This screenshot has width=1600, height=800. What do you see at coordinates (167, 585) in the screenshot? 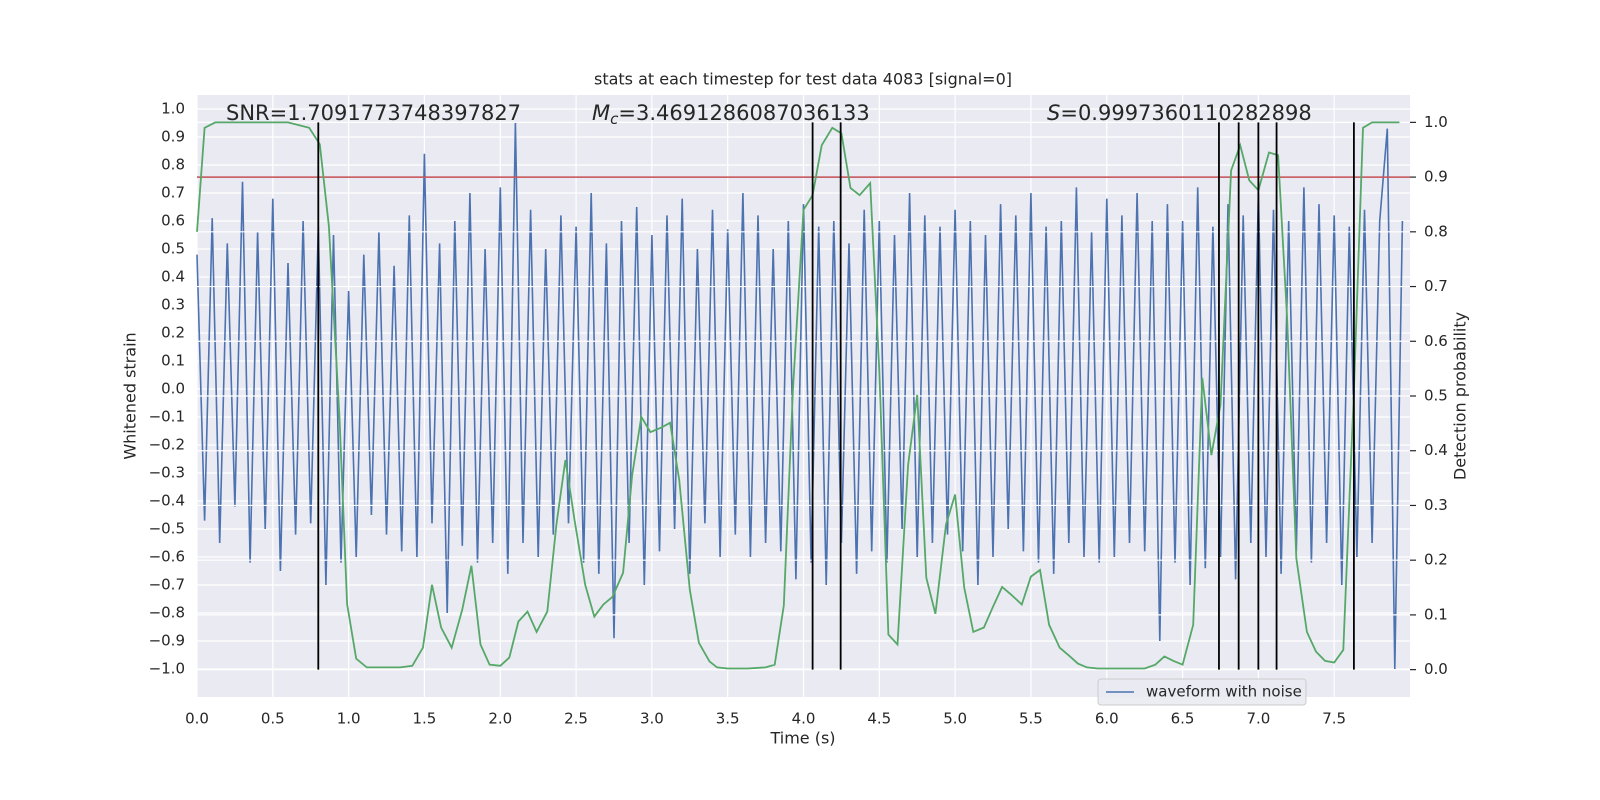
I see `y-tick-label: −0.7` at bounding box center [167, 585].